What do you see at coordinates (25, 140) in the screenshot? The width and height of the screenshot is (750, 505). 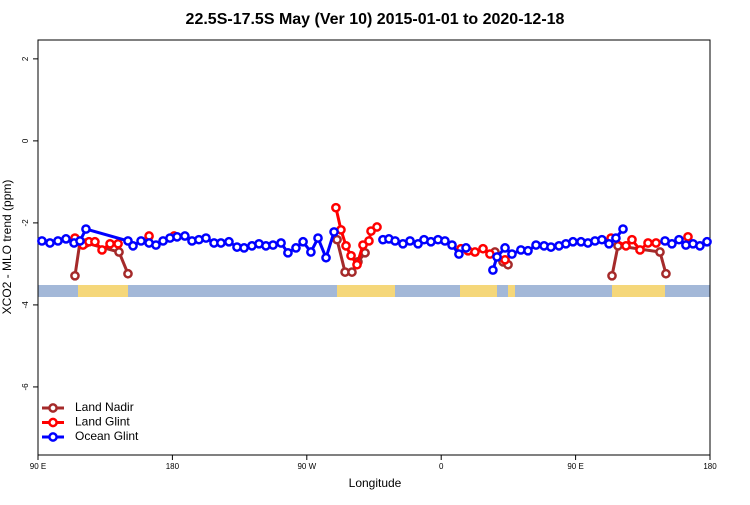 I see `y-tick-label: 0` at bounding box center [25, 140].